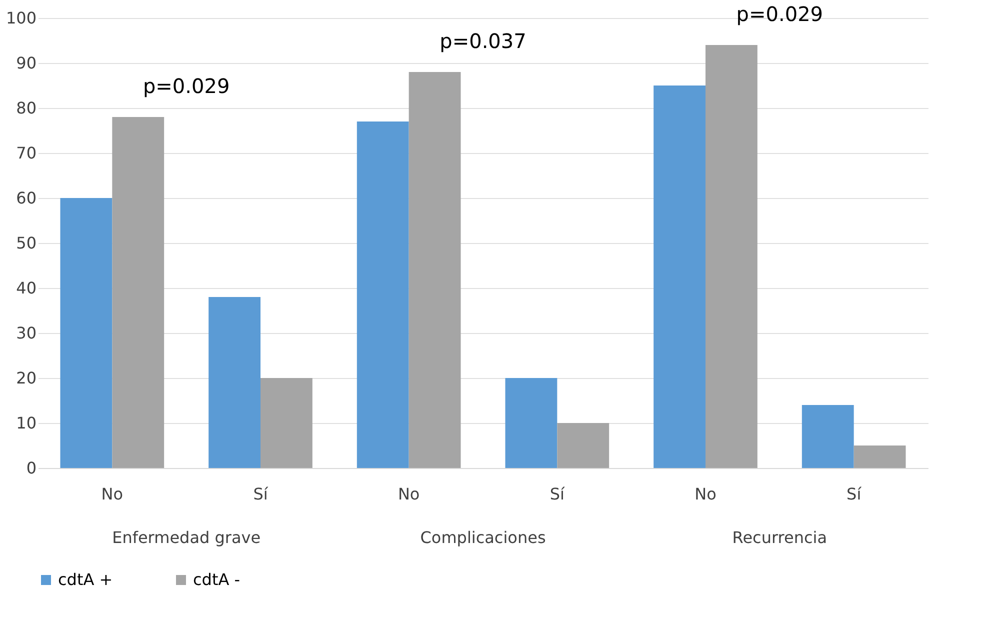 The height and width of the screenshot is (644, 984). Describe the element at coordinates (26, 288) in the screenshot. I see `y-tick-label: 40` at that location.